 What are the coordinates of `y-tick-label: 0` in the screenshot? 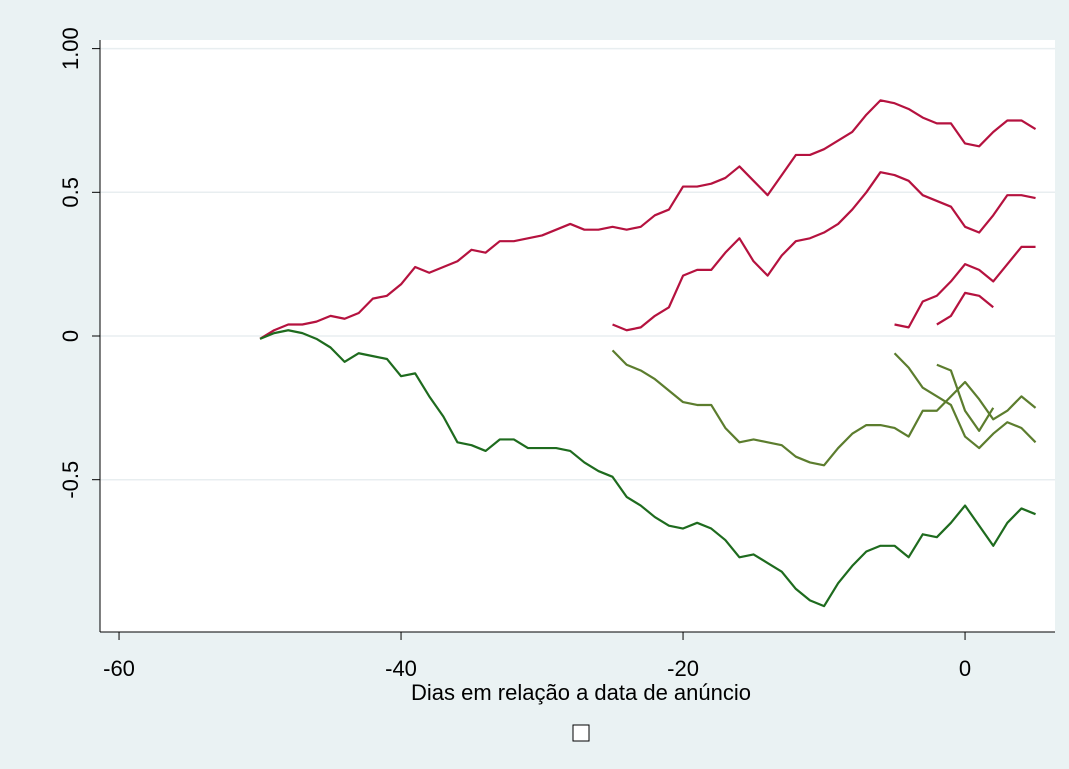 It's located at (70, 336).